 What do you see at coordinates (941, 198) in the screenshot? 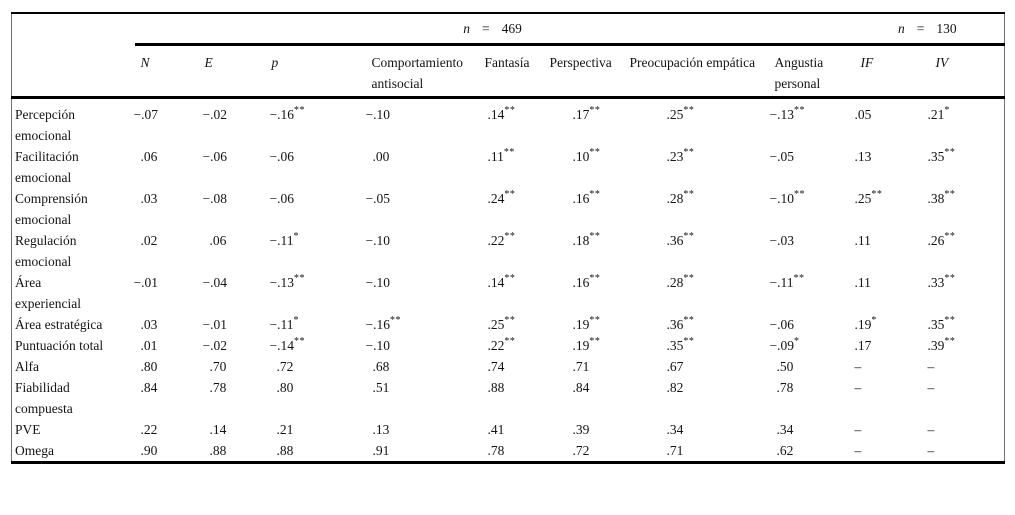
I see `value-cell: .38**` at bounding box center [941, 198].